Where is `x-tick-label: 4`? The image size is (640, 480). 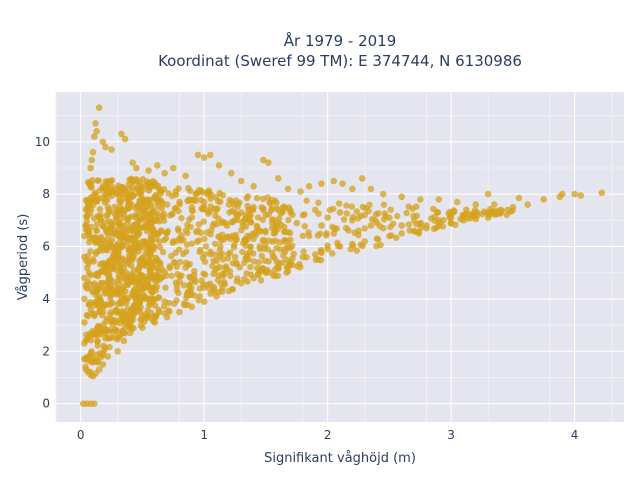 x-tick-label: 4 is located at coordinates (575, 435).